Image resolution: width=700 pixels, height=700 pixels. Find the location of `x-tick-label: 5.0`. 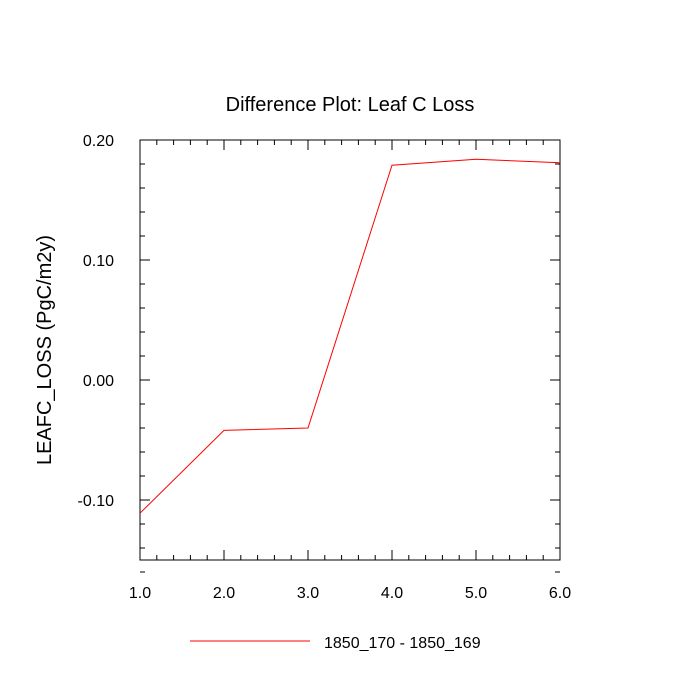

x-tick-label: 5.0 is located at coordinates (476, 593).